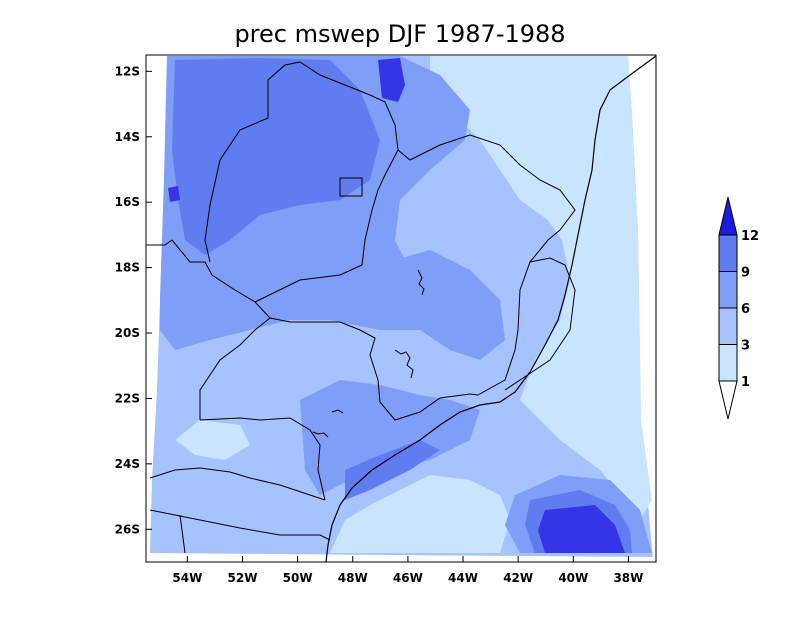  I want to click on colorbar-label: 12, so click(750, 236).